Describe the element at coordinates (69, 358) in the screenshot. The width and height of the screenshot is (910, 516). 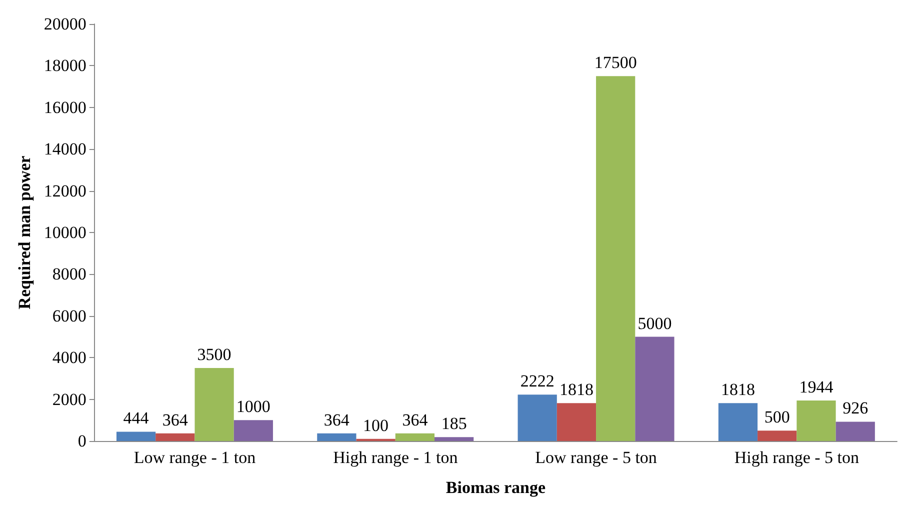
I see `y-tick-label: 4000` at that location.